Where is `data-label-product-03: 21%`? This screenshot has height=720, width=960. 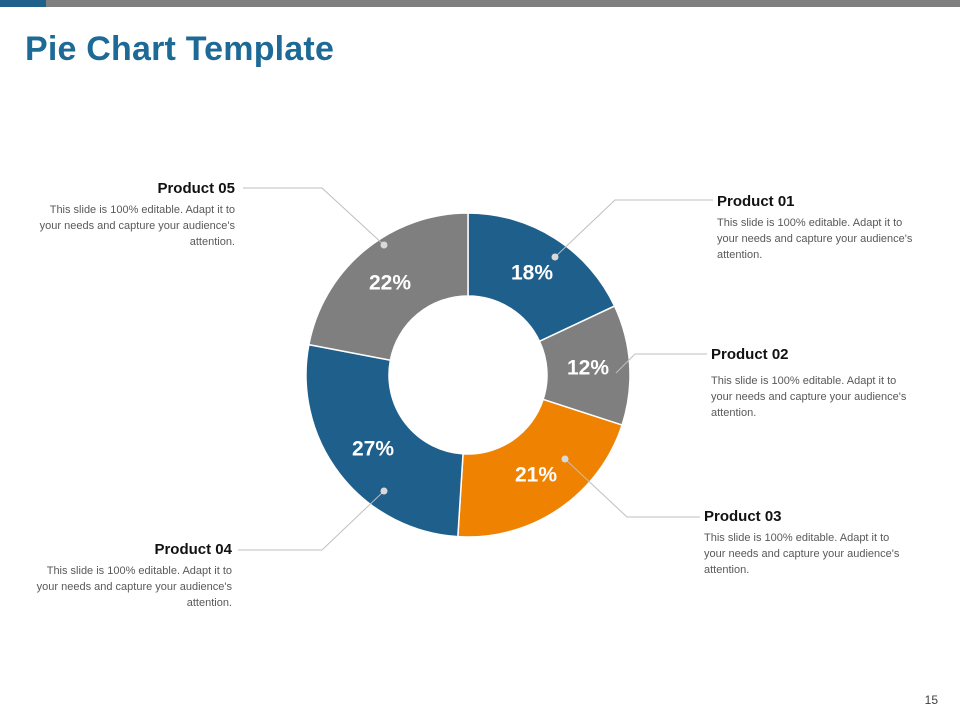
data-label-product-03: 21% is located at coordinates (536, 475).